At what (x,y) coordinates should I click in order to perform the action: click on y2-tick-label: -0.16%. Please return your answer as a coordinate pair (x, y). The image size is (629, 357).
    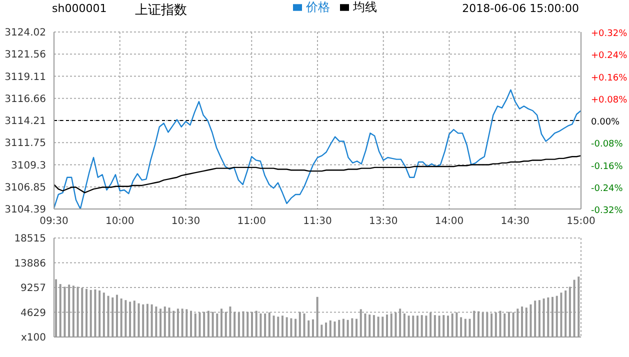
    Looking at the image, I should click on (607, 167).